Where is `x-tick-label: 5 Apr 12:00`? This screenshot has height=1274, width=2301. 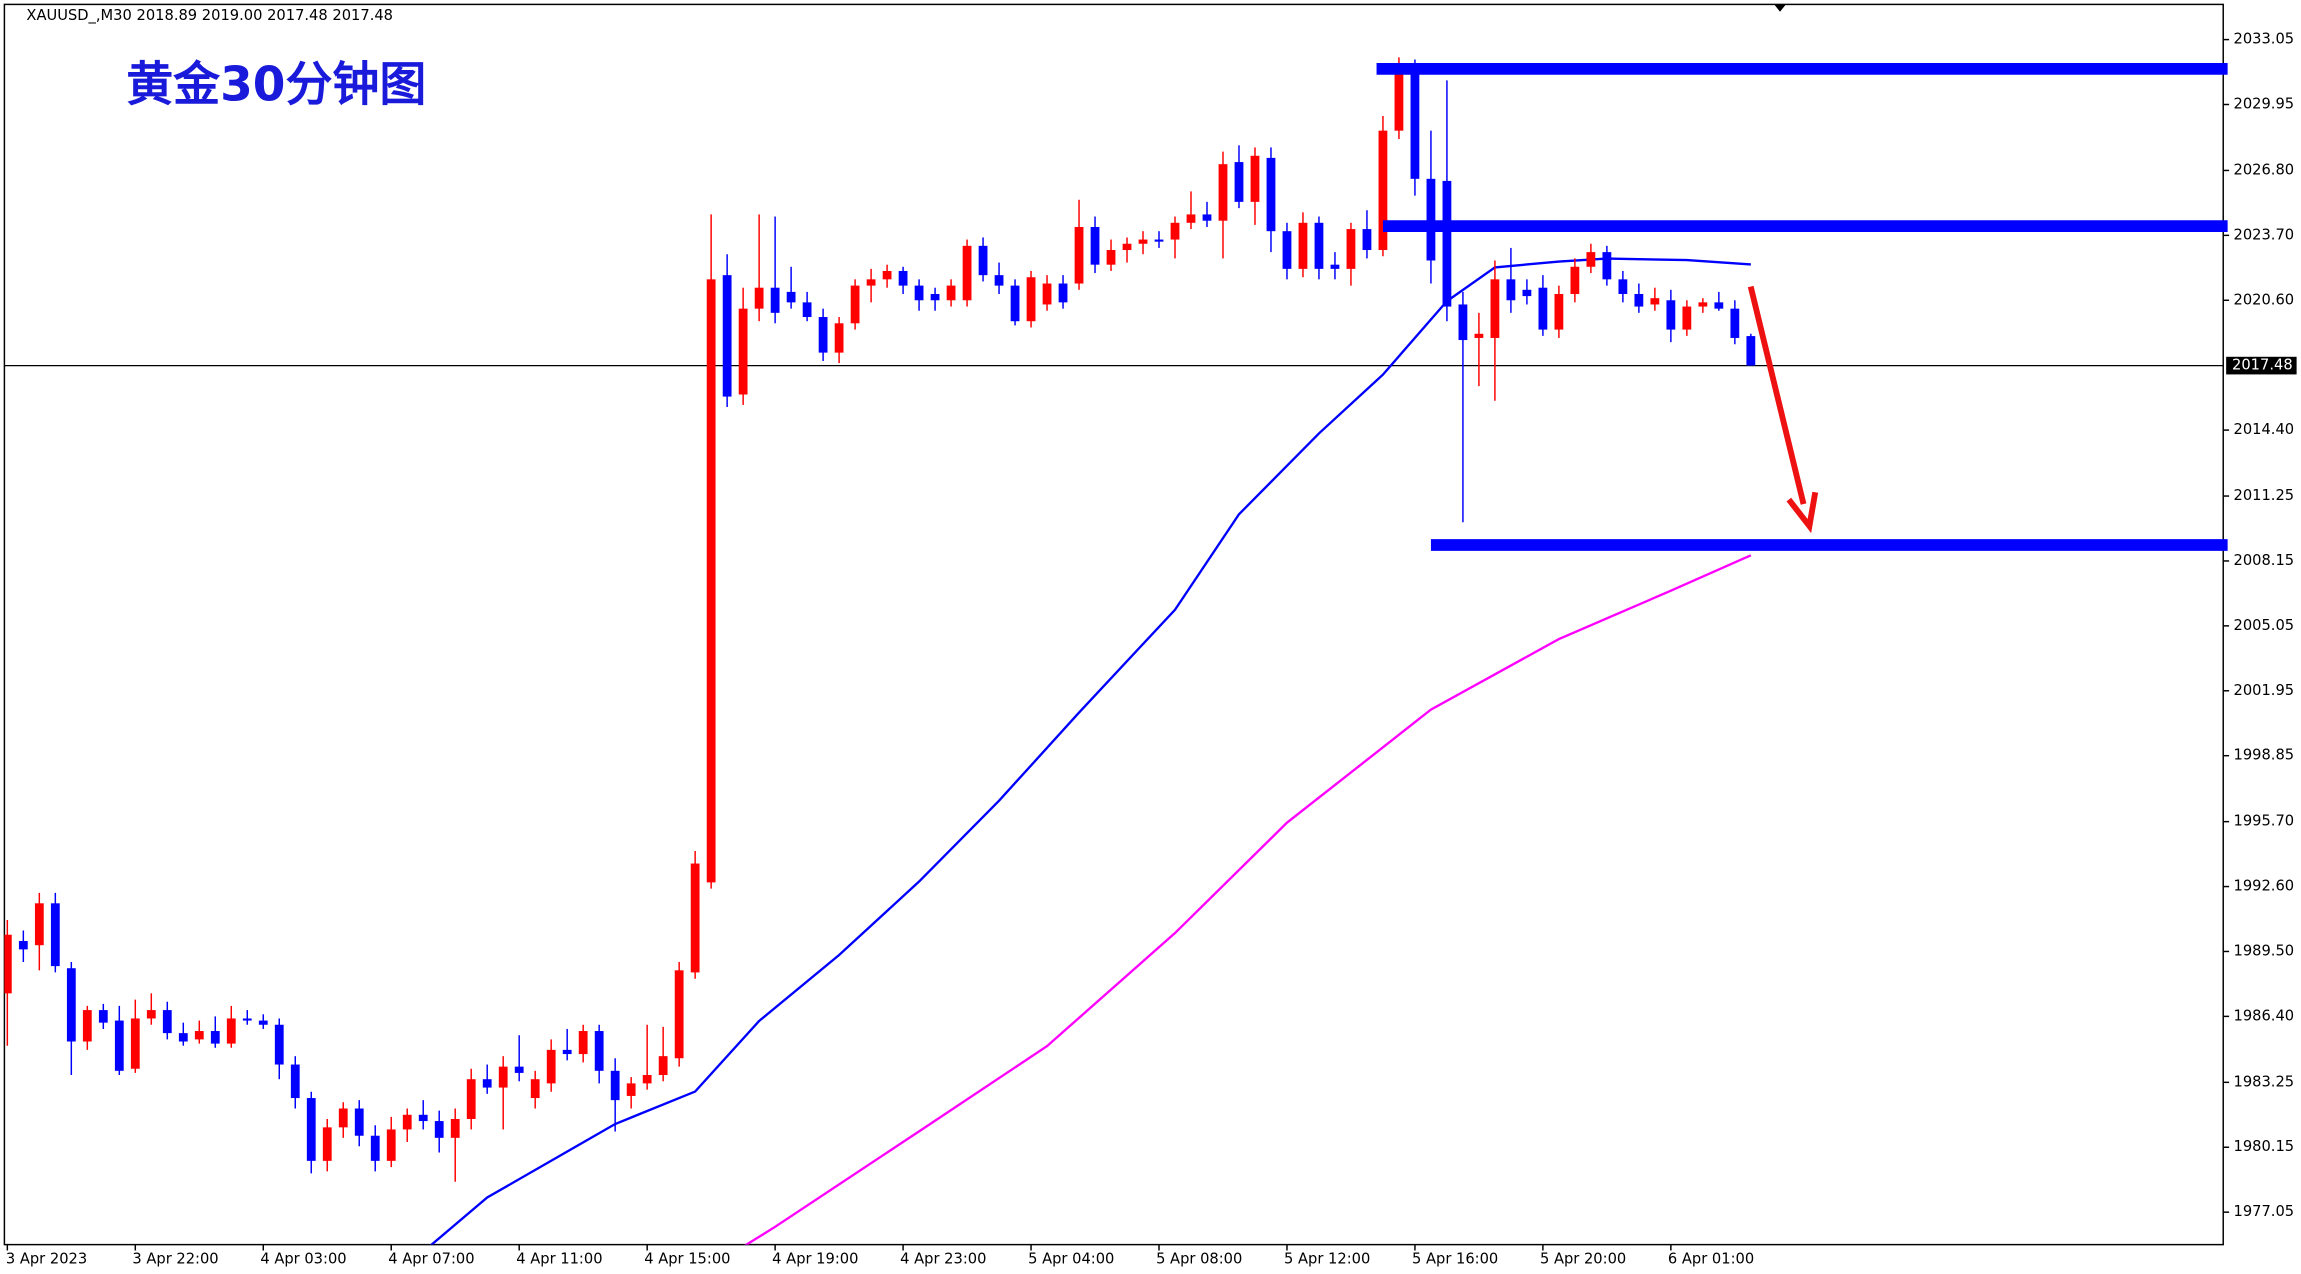
x-tick-label: 5 Apr 12:00 is located at coordinates (1327, 1258).